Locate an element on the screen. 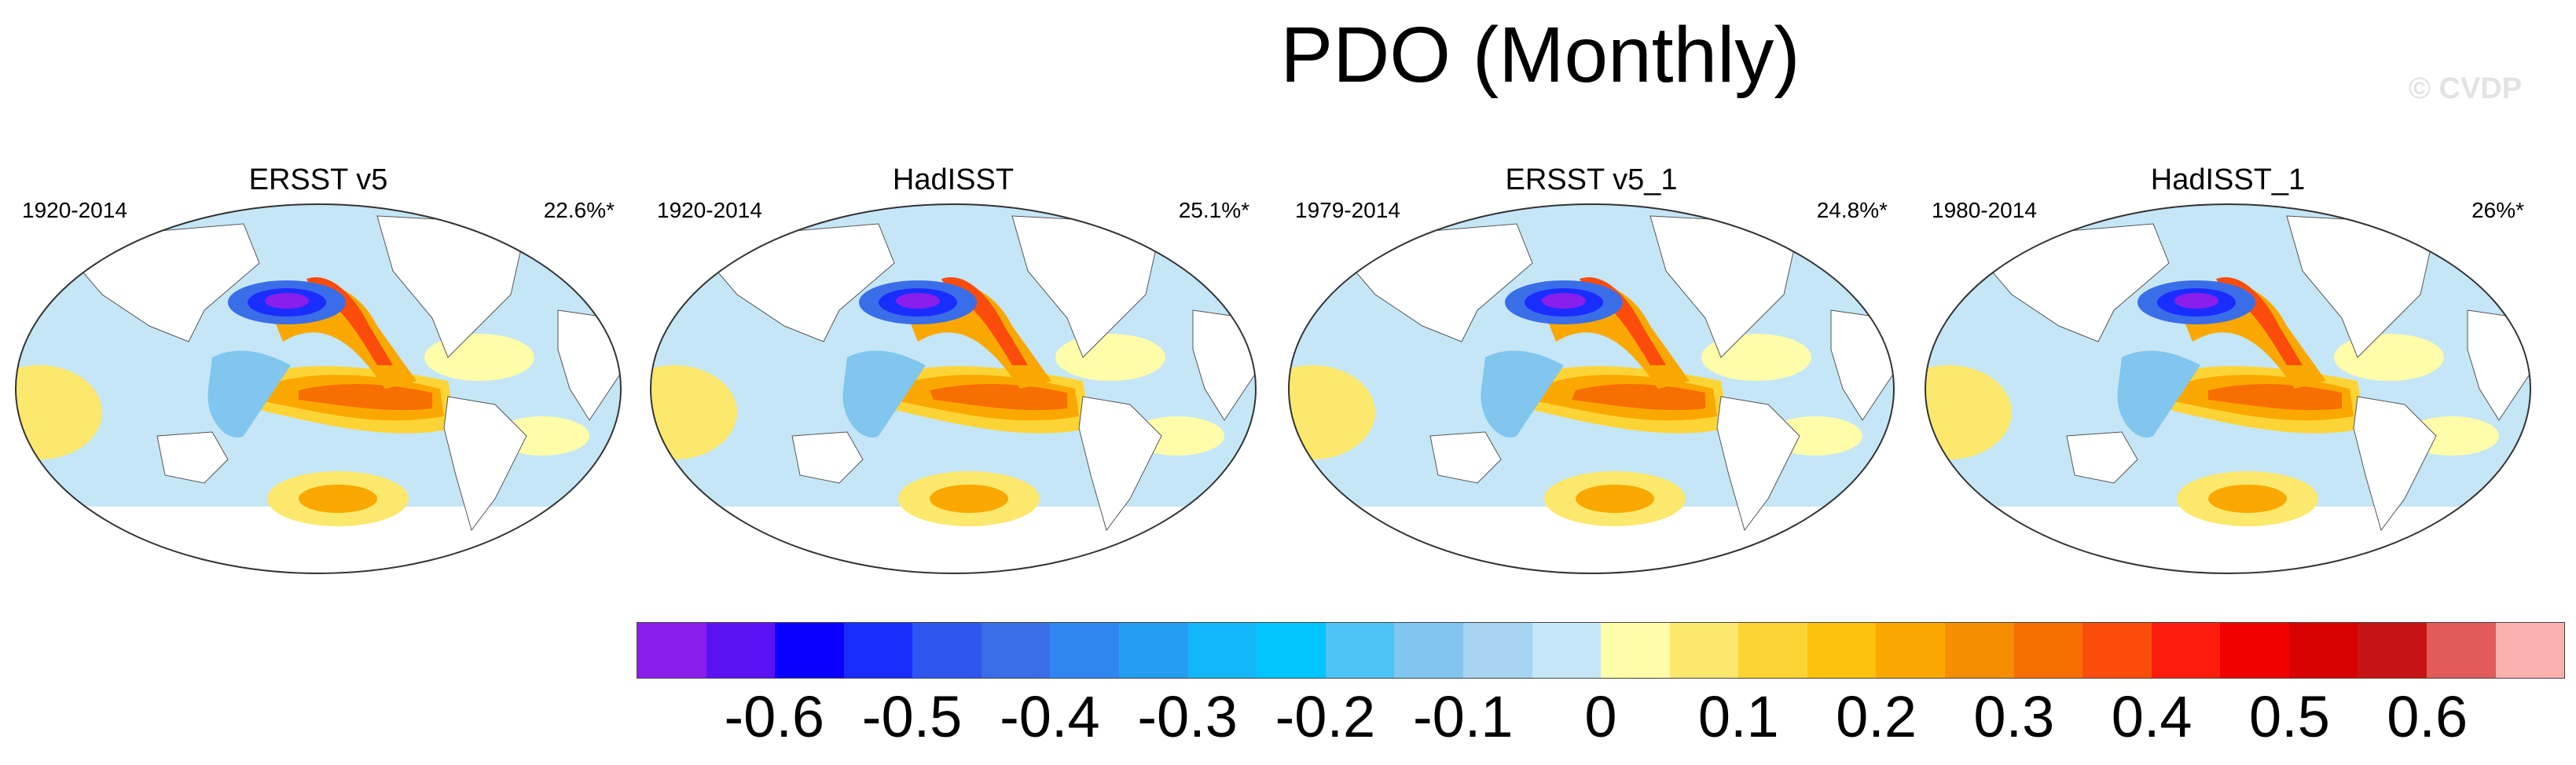  panel-period: 1980-2014 is located at coordinates (1984, 210).